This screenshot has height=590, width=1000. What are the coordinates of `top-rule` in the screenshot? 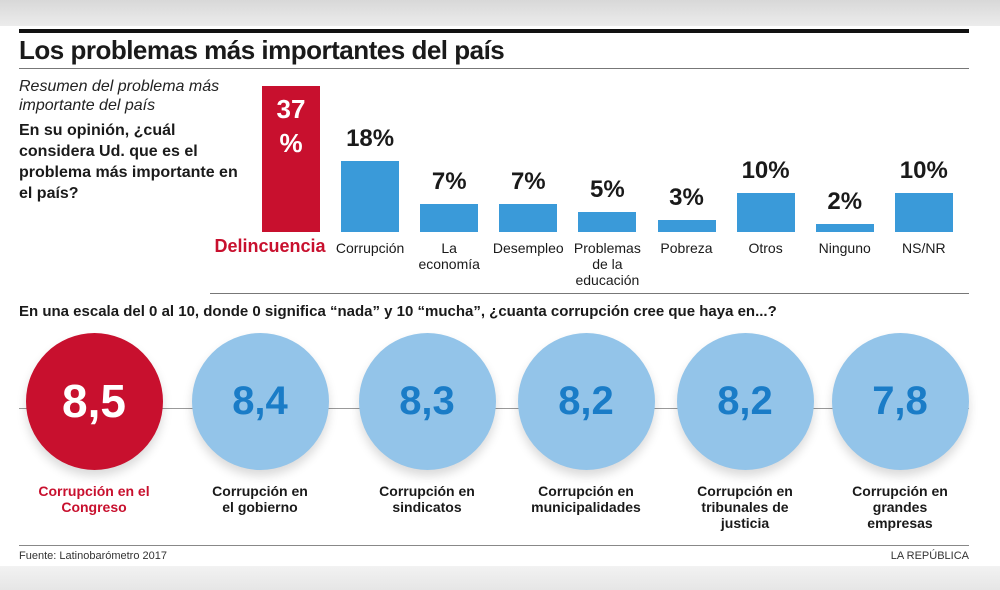 It's located at (494, 31).